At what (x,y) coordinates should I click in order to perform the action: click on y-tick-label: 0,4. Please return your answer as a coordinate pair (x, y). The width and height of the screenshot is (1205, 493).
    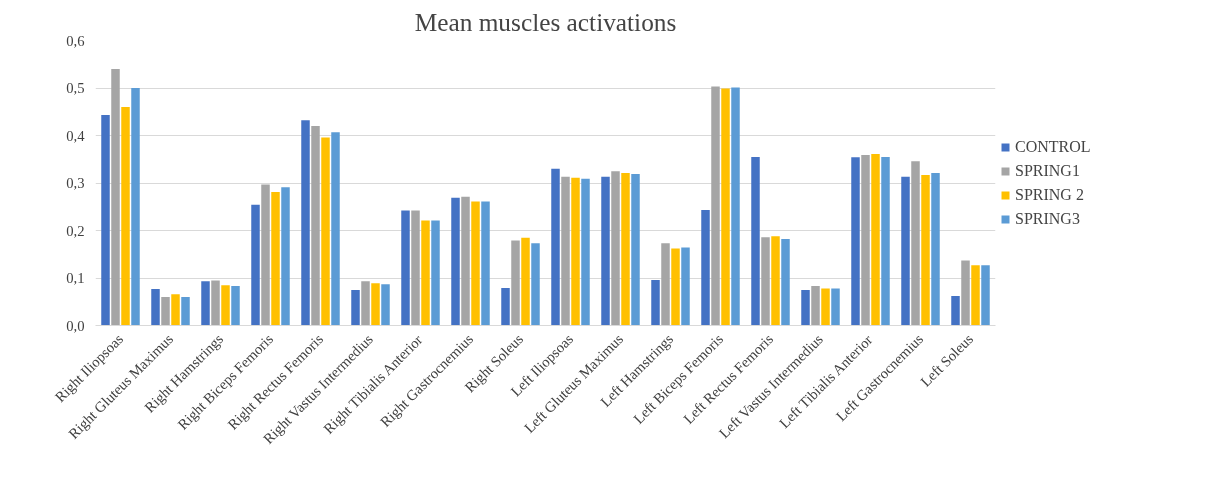
    Looking at the image, I should click on (76, 135).